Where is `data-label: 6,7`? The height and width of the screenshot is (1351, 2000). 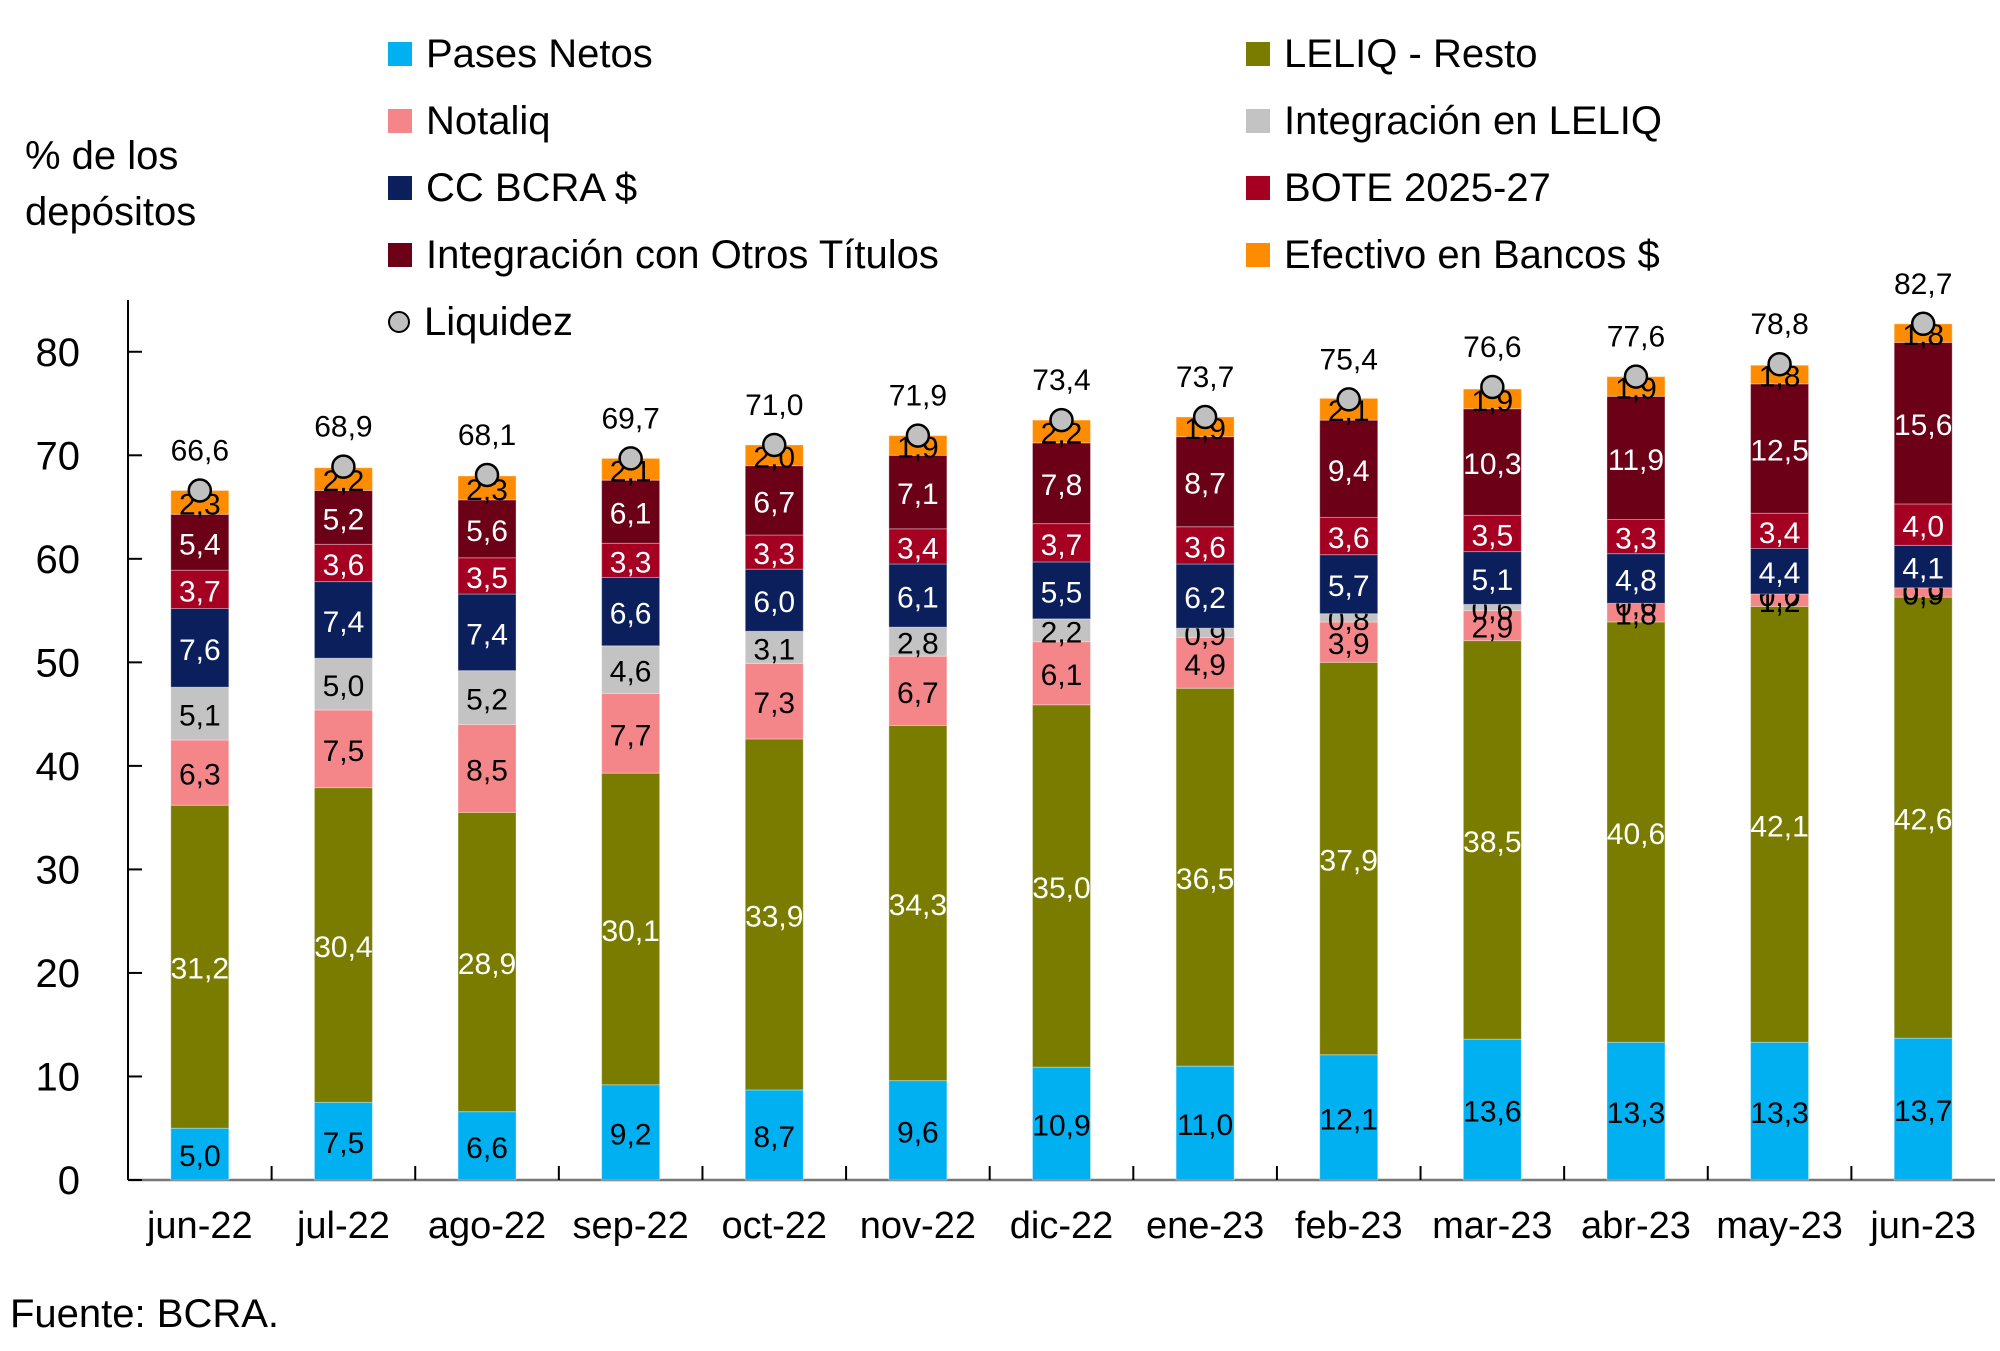 data-label: 6,7 is located at coordinates (774, 502).